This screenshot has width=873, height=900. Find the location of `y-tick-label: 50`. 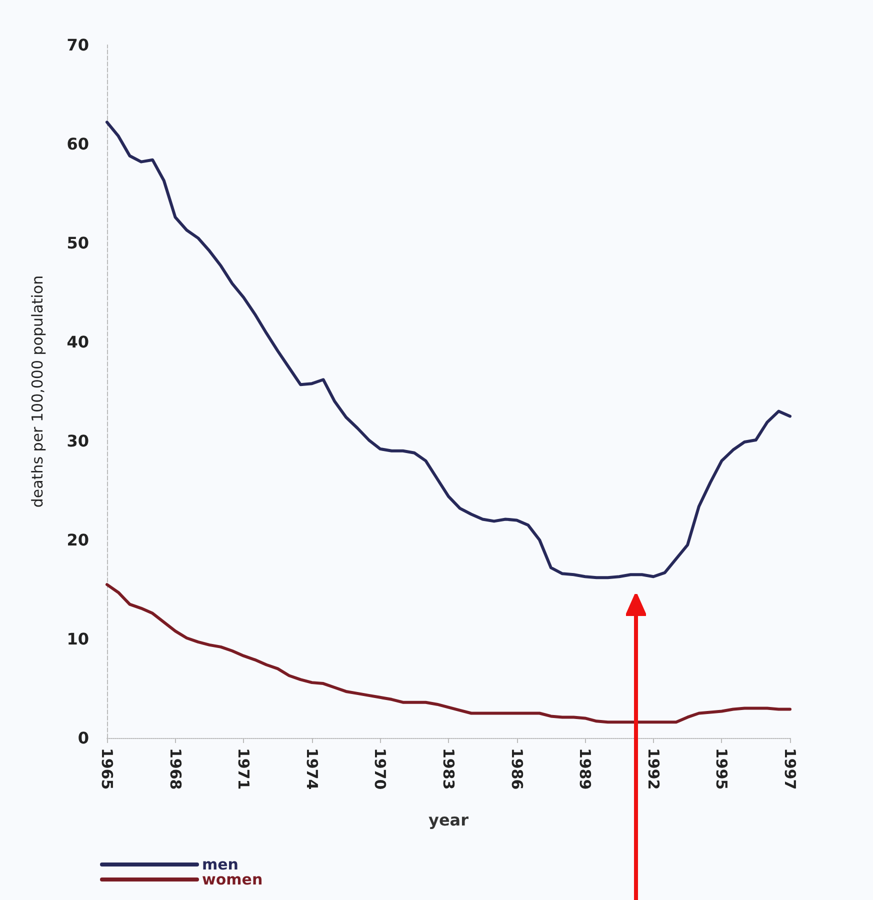

y-tick-label: 50 is located at coordinates (77, 243).